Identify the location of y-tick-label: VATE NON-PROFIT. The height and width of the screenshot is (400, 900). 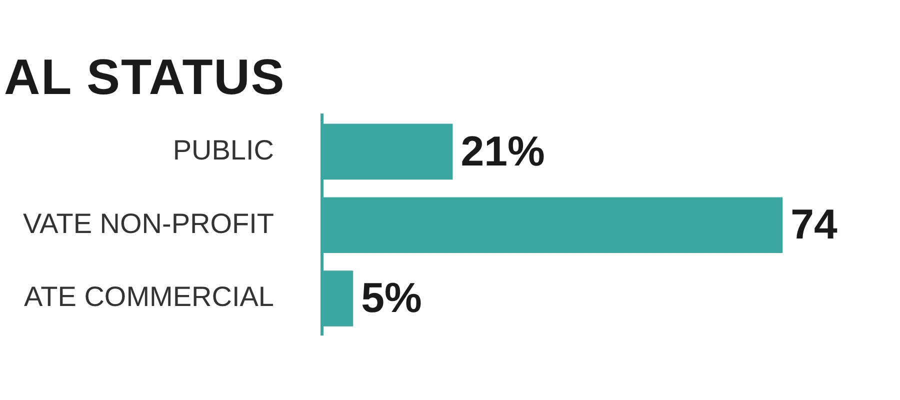
(148, 223).